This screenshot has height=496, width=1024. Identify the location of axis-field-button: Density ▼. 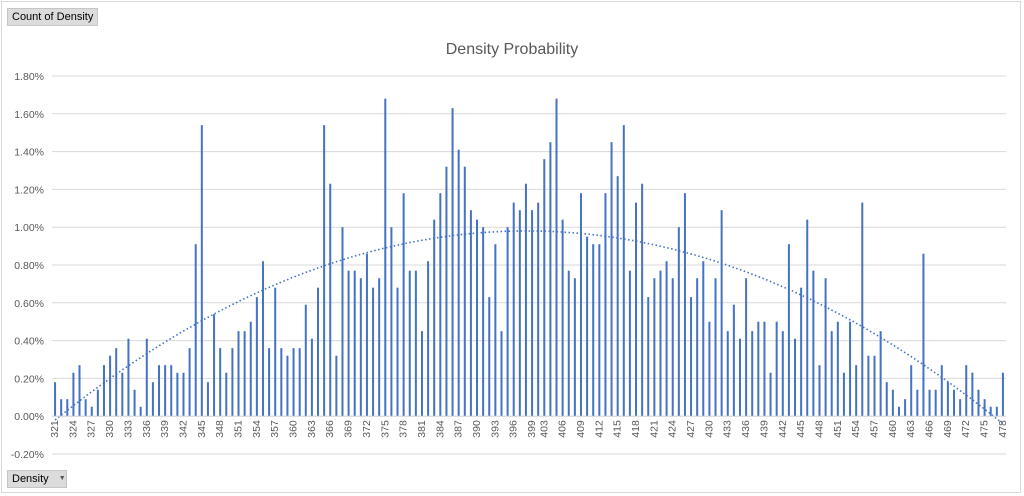
(37, 479).